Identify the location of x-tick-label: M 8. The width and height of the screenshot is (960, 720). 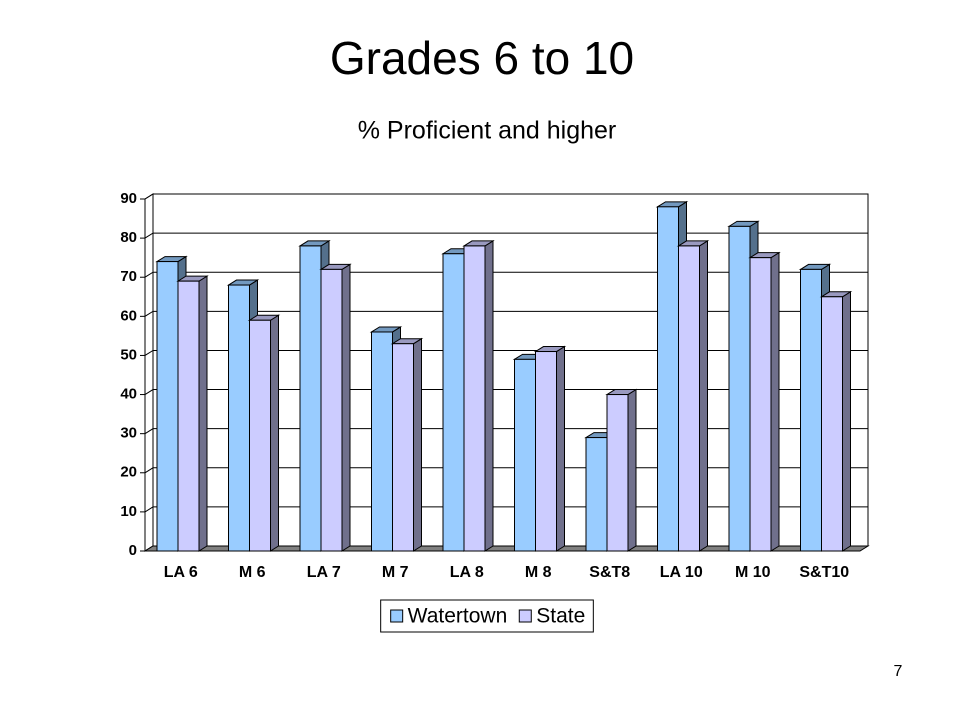
(538, 572).